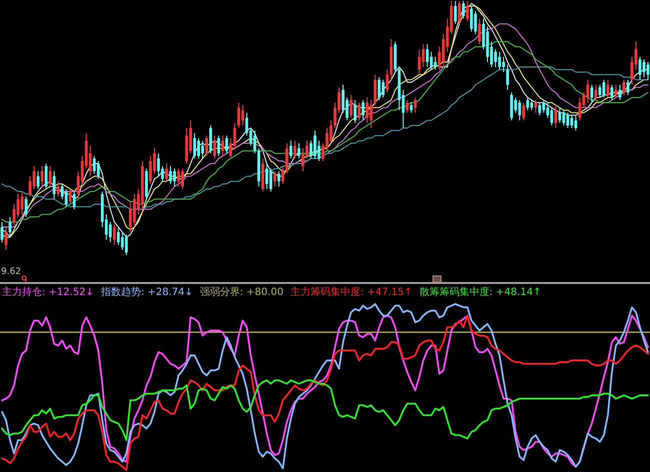  Describe the element at coordinates (11, 272) in the screenshot. I see `text: 9.62` at that location.